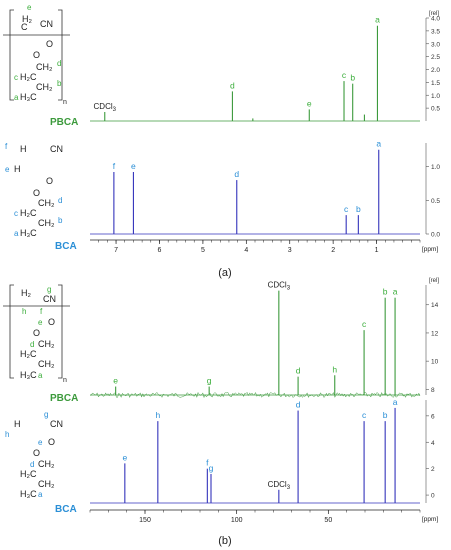 The height and width of the screenshot is (550, 451). I want to click on repeat-n: n, so click(65, 102).